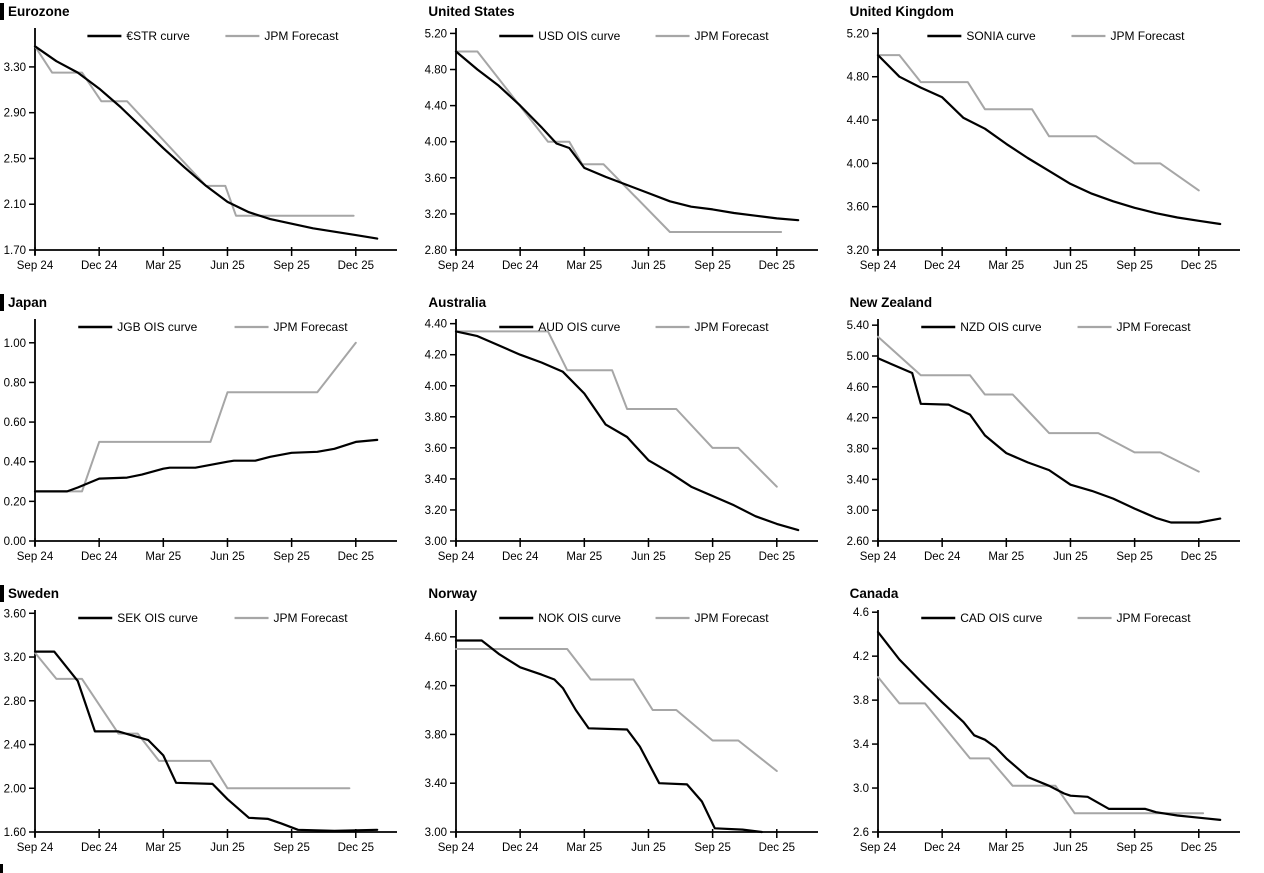  I want to click on chart-title-row: United Kingdom, so click(1053, 11).